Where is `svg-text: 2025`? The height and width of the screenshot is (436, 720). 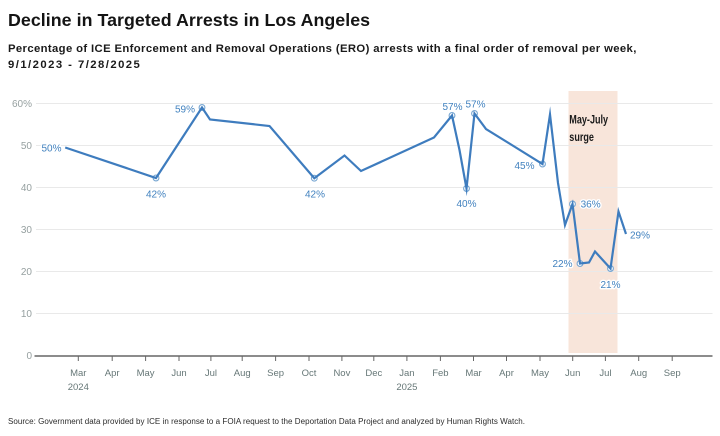 svg-text: 2025 is located at coordinates (406, 387).